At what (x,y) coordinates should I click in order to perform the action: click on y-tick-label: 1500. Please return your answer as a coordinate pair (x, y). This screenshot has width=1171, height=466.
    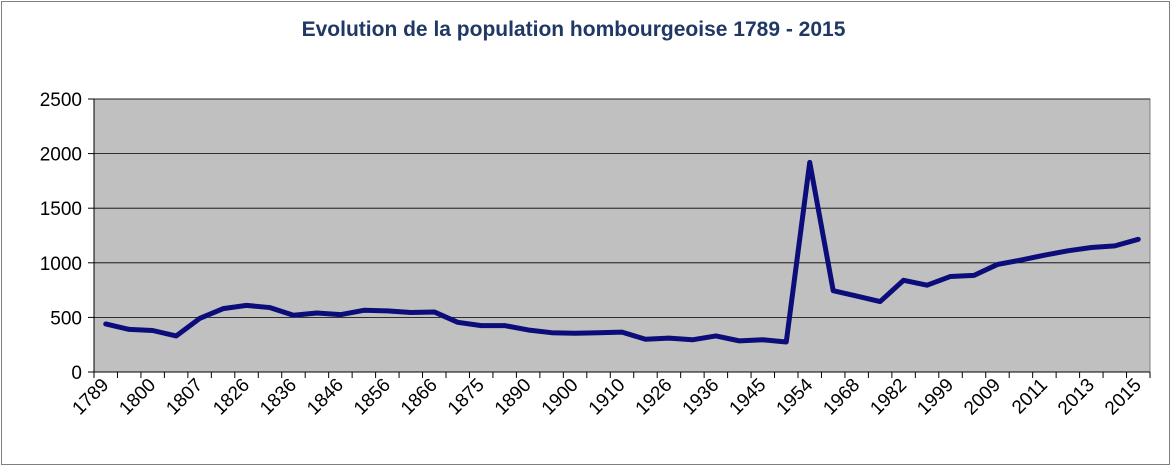
    Looking at the image, I should click on (61, 209).